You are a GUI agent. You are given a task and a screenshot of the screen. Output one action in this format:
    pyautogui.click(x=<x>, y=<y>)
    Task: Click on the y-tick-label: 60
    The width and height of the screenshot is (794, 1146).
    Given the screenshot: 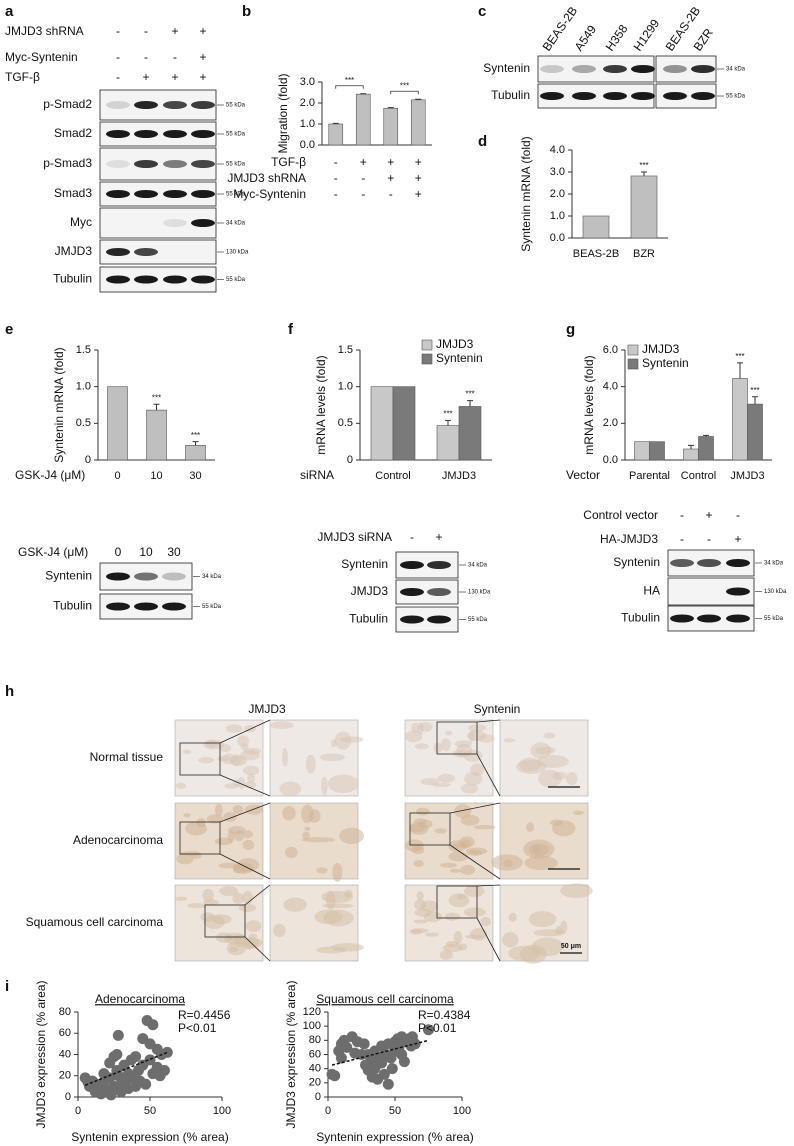 What is the action you would take?
    pyautogui.click(x=65, y=1033)
    